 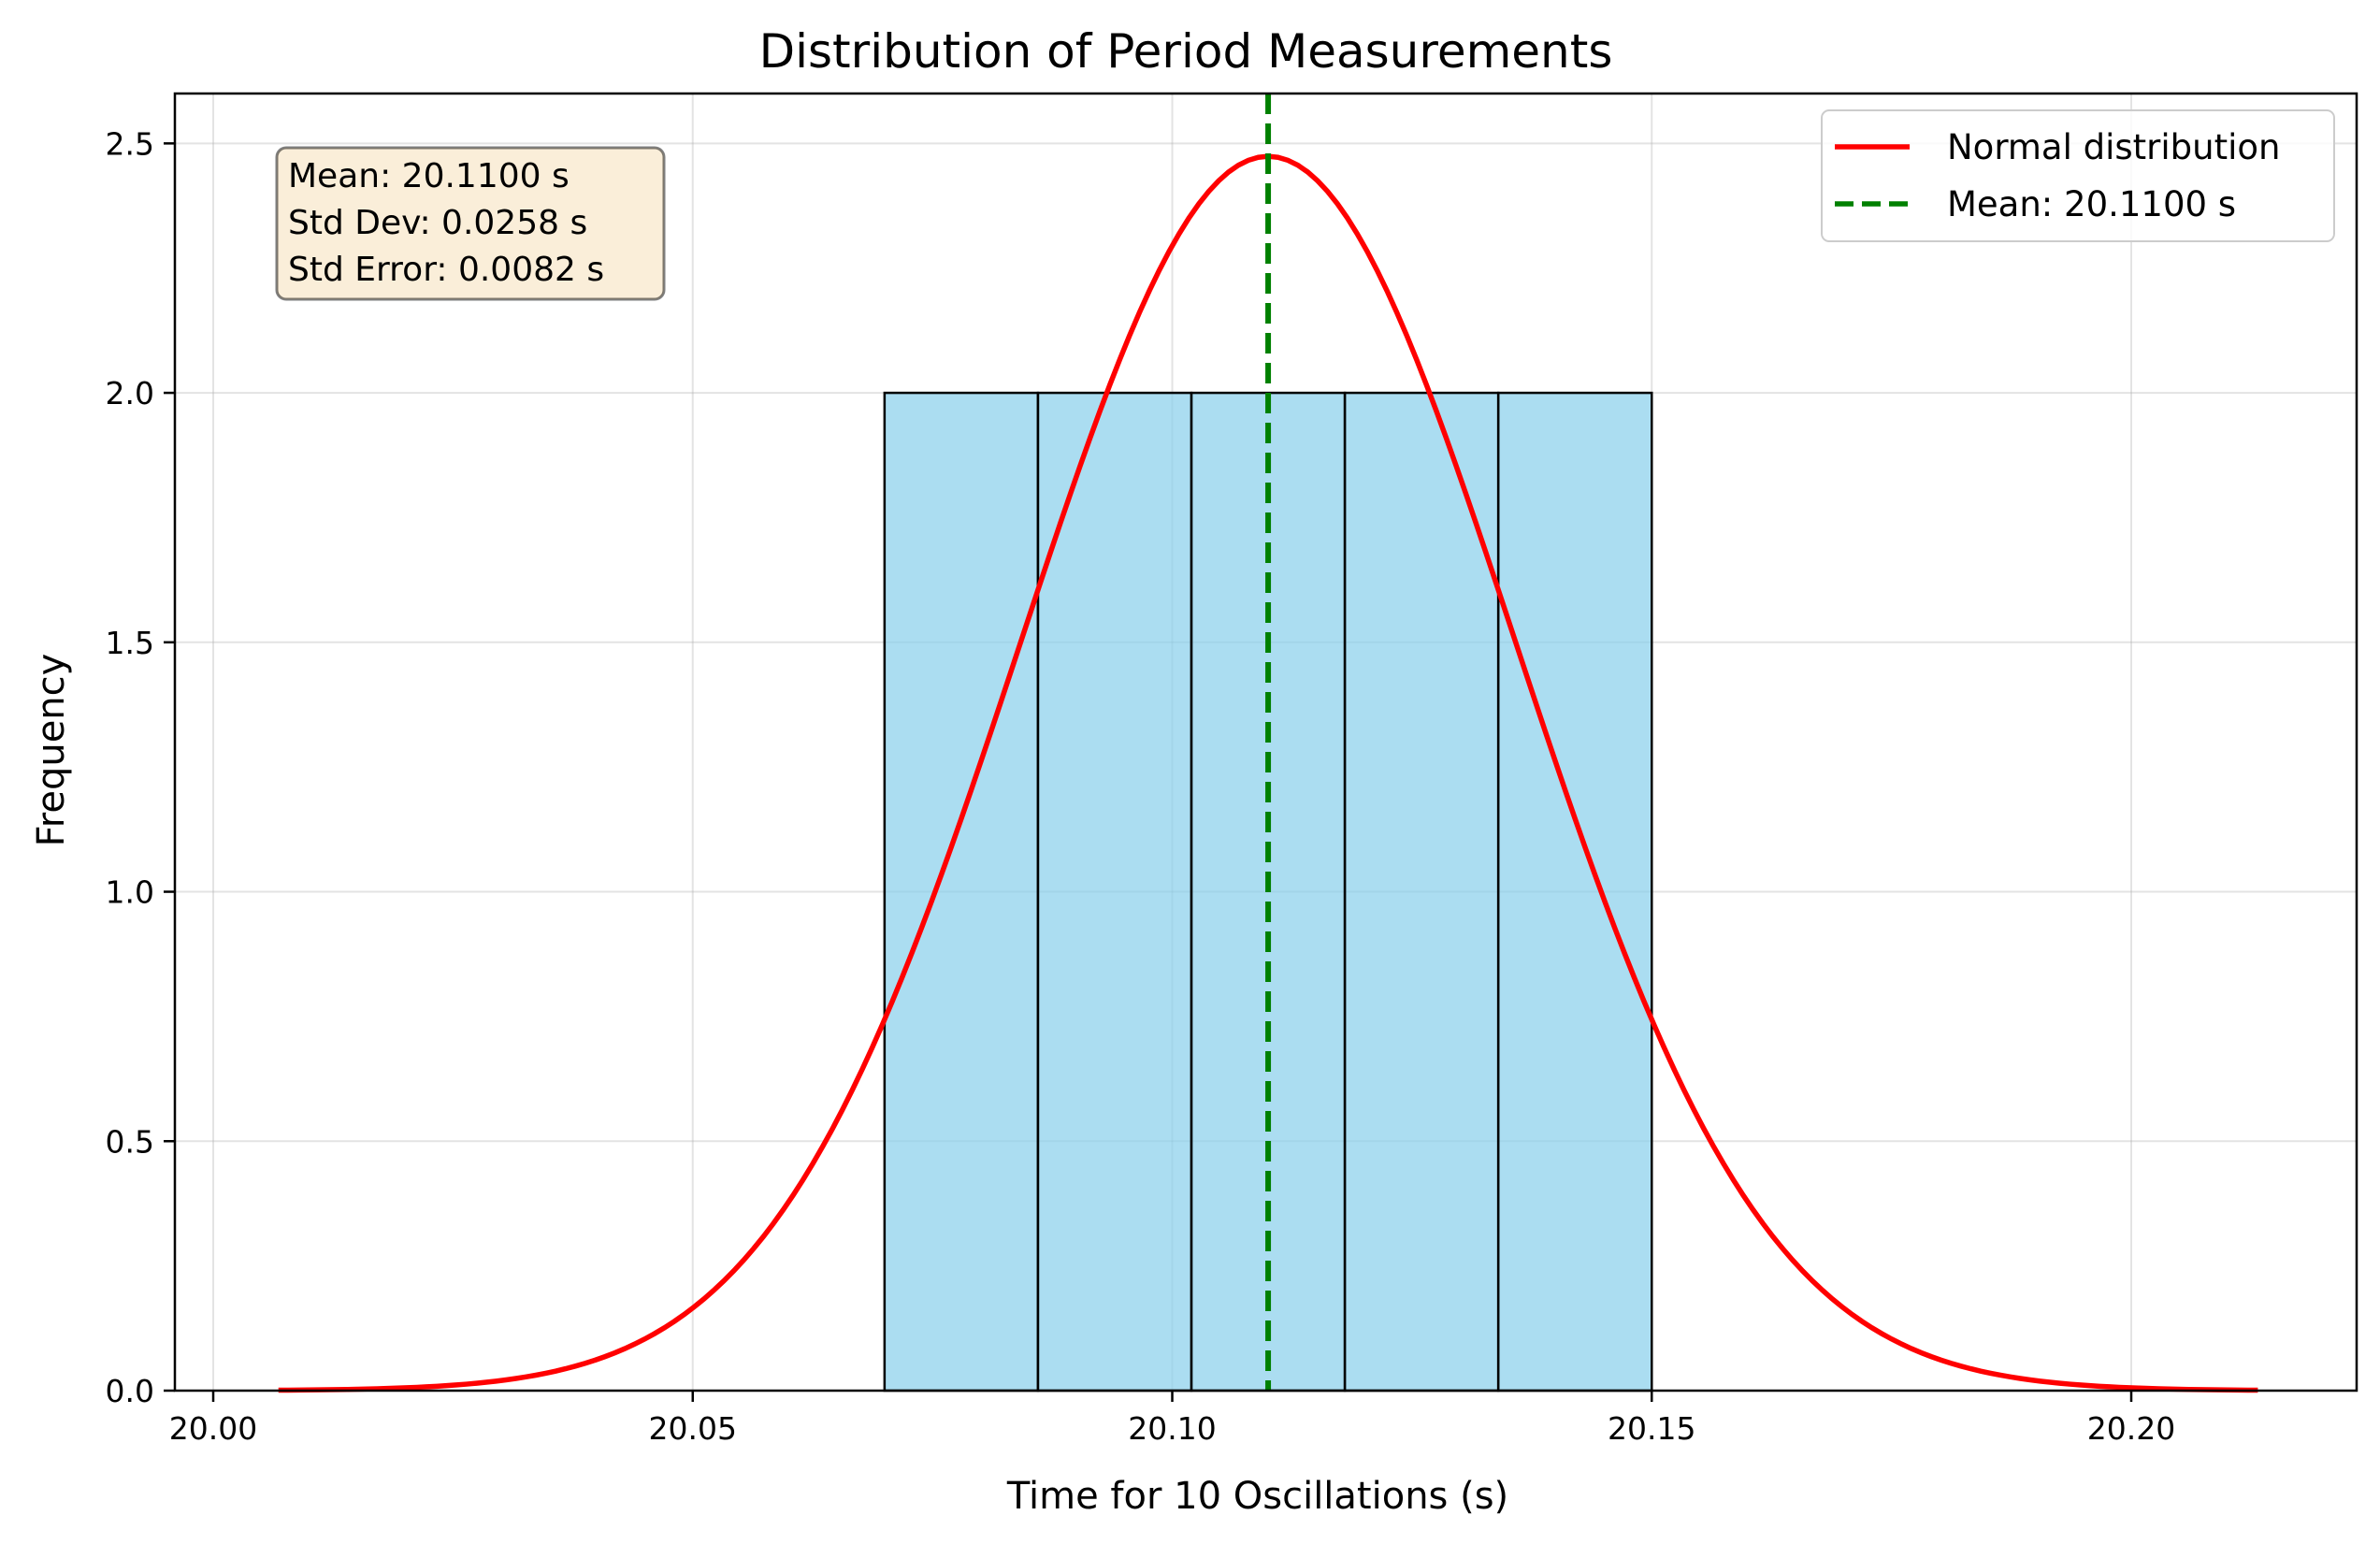 I want to click on legend-box, so click(x=2078, y=175).